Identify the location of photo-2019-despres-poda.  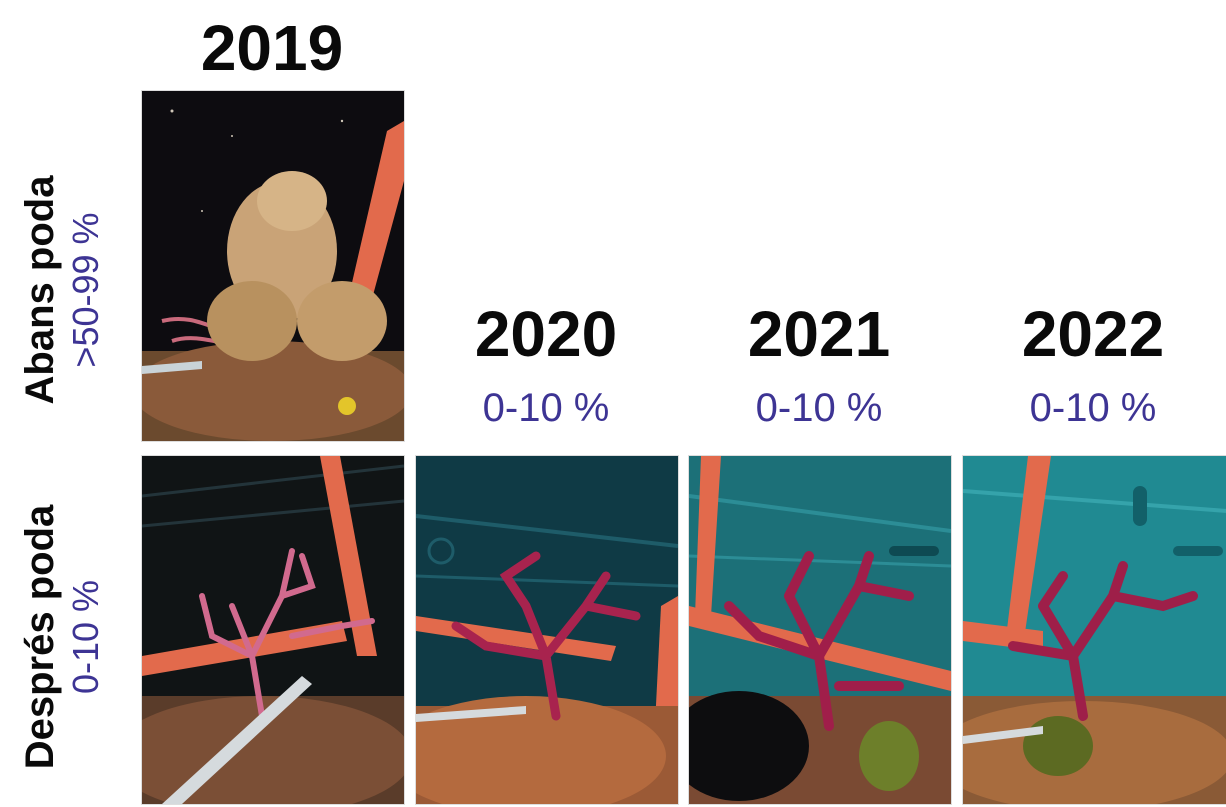
(273, 630).